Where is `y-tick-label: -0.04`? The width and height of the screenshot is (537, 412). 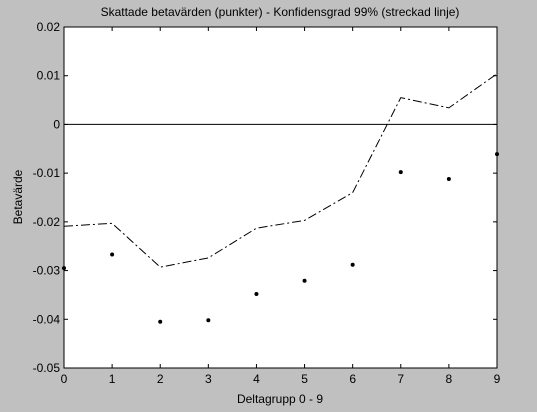
y-tick-label: -0.04 is located at coordinates (47, 319).